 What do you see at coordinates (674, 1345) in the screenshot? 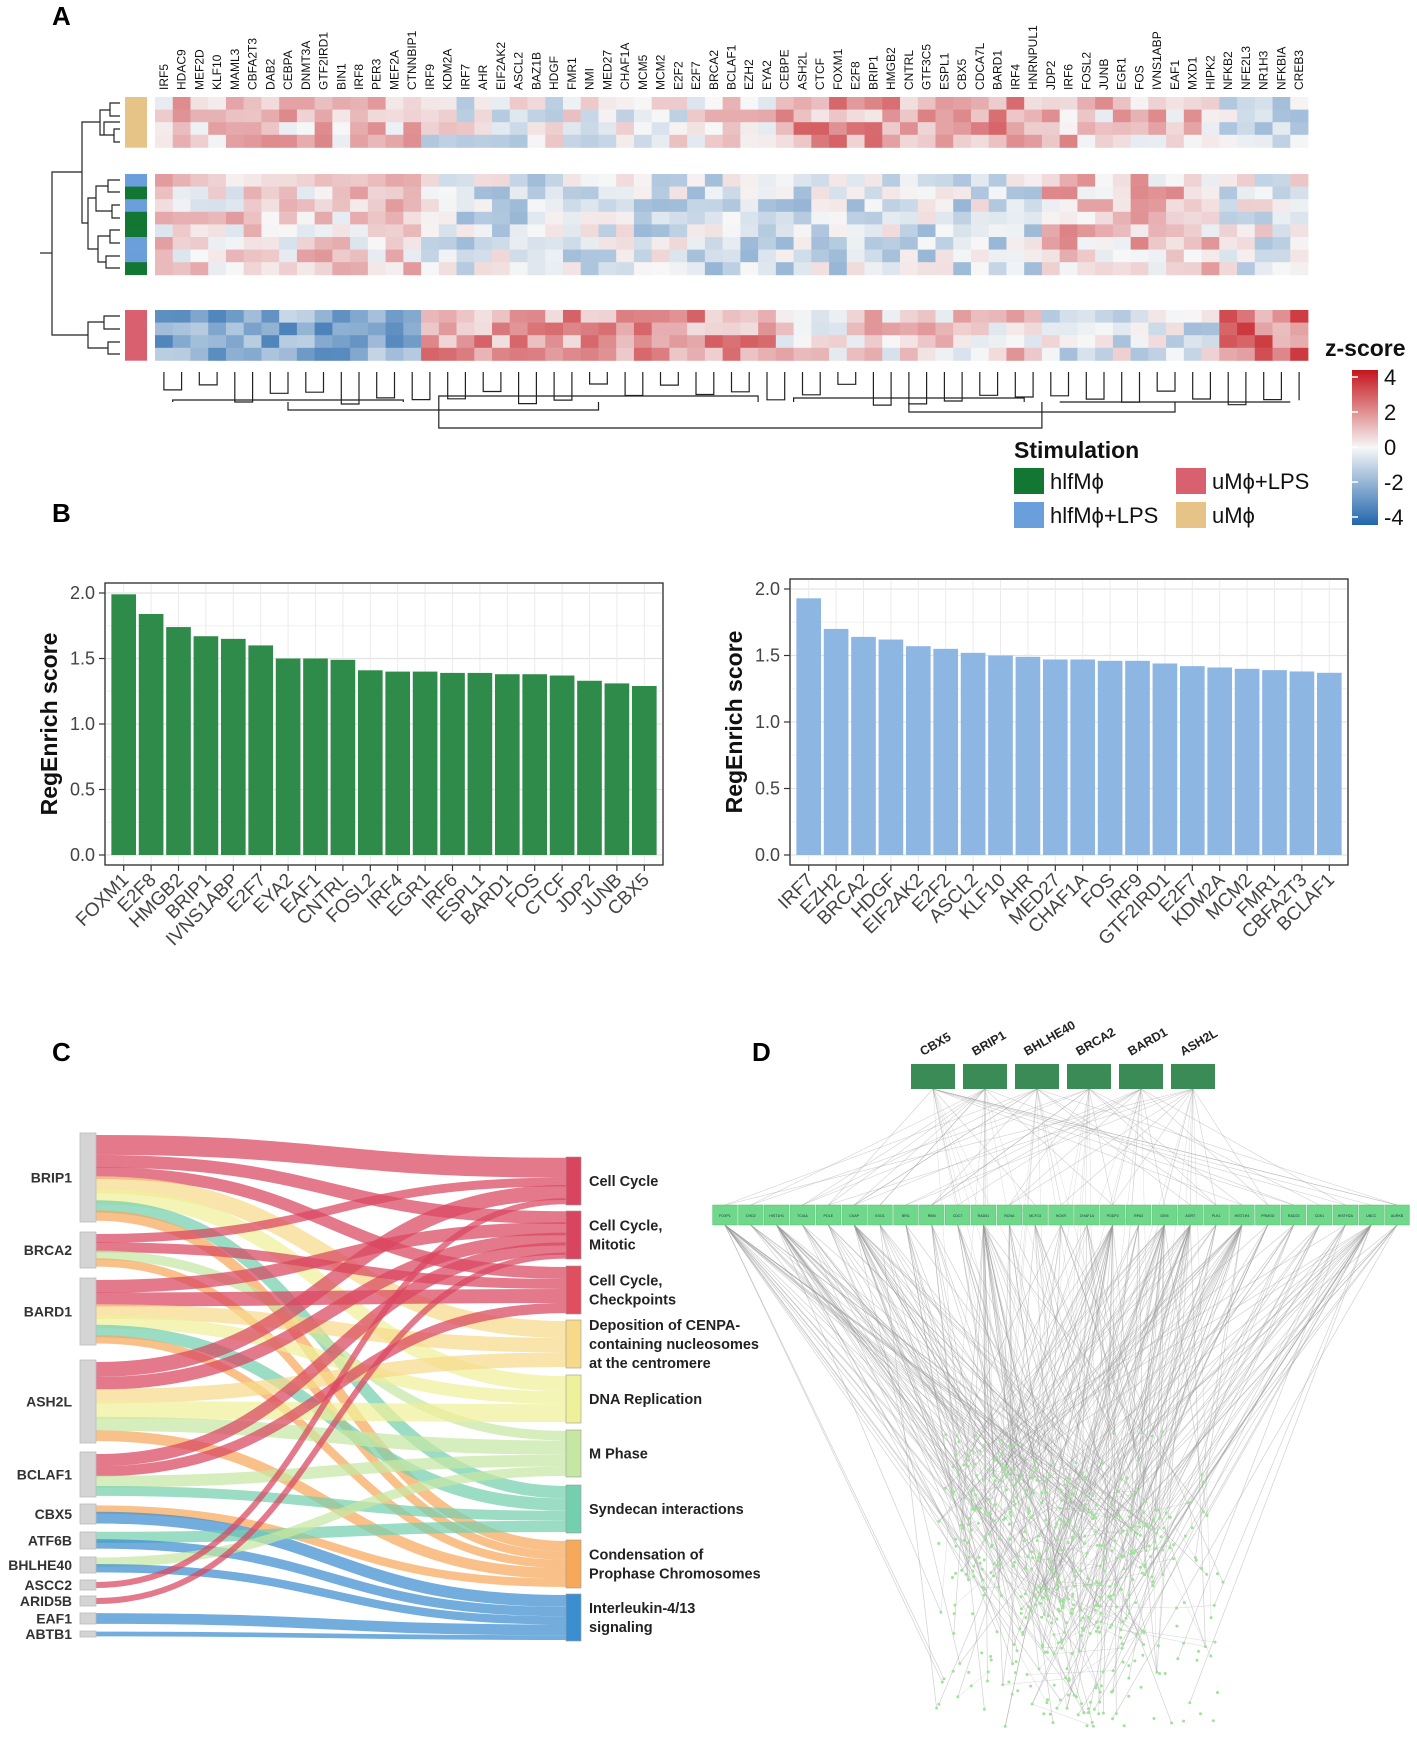
I see `sankey-target-label: containing nucleosomes` at bounding box center [674, 1345].